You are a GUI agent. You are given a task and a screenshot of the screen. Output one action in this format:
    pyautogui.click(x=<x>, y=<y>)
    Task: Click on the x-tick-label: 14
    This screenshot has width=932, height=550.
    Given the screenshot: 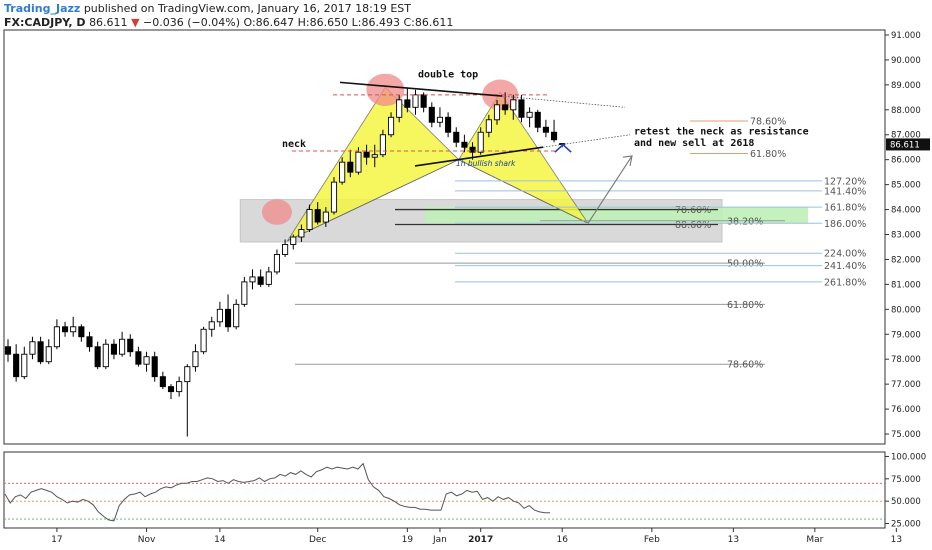 What is the action you would take?
    pyautogui.click(x=220, y=540)
    